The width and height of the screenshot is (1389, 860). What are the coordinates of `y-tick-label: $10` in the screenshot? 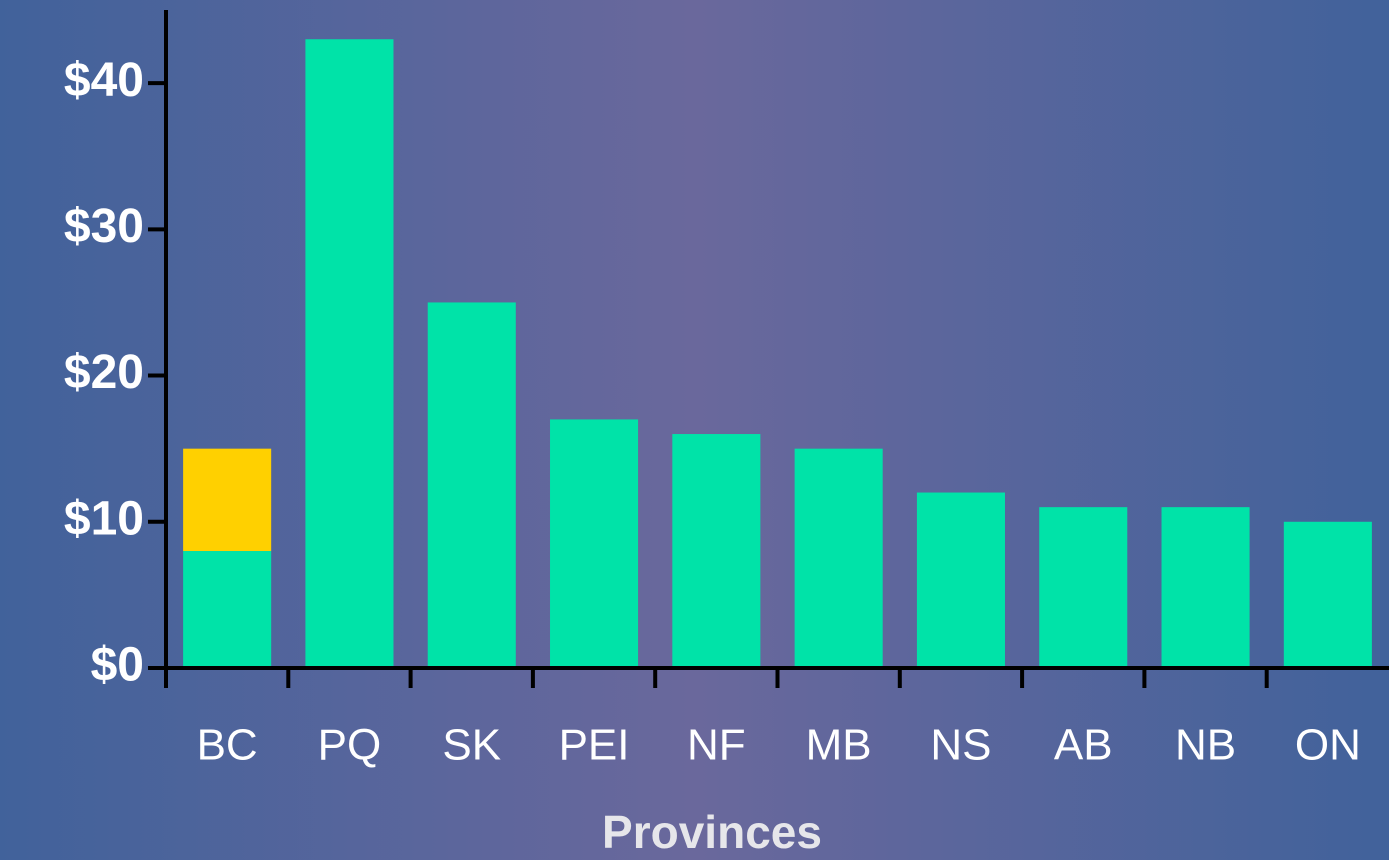 It's located at (104, 518).